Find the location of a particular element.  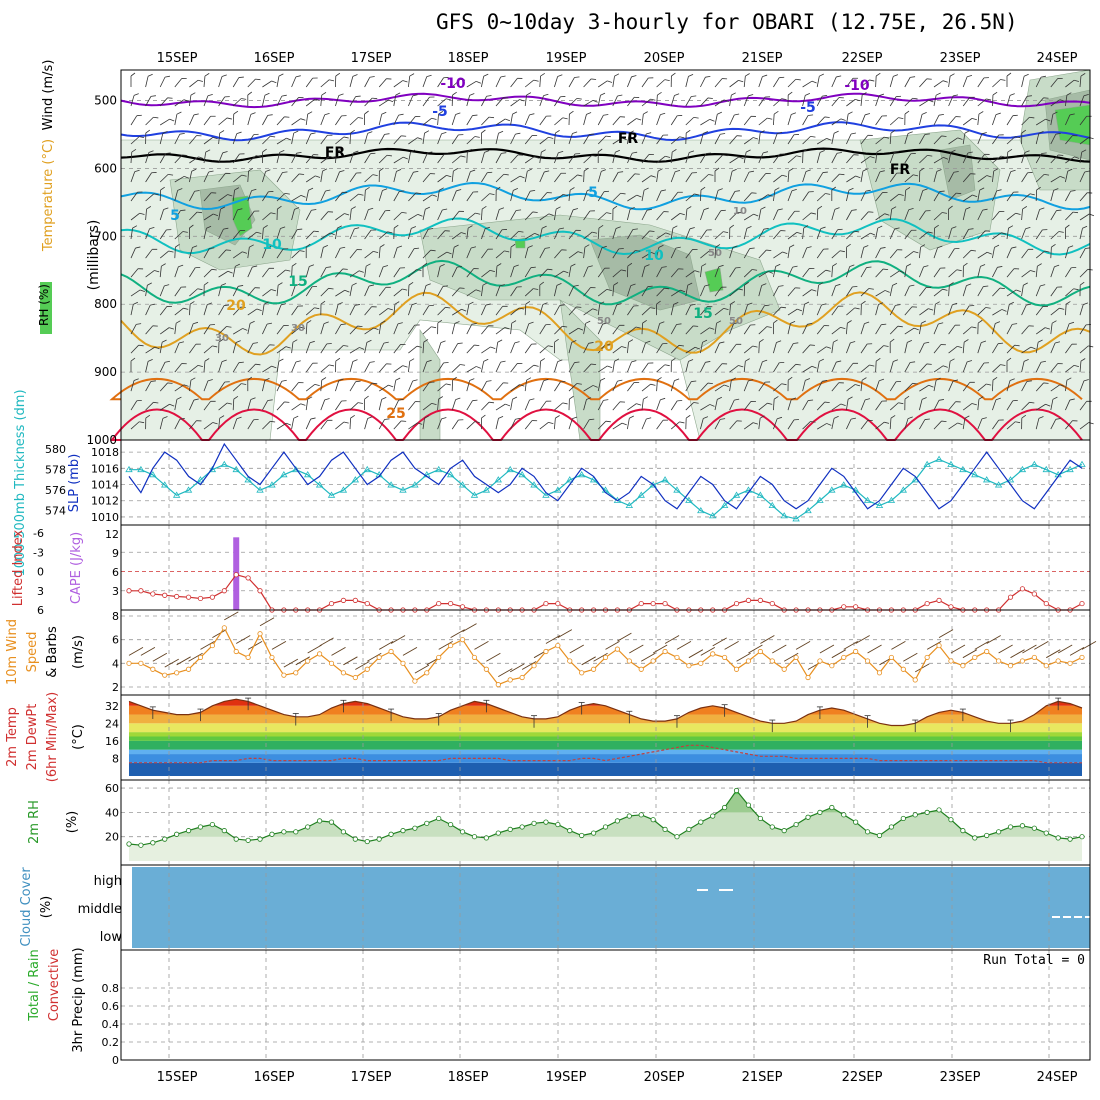

lifted-index-point is located at coordinates (1082, 603).